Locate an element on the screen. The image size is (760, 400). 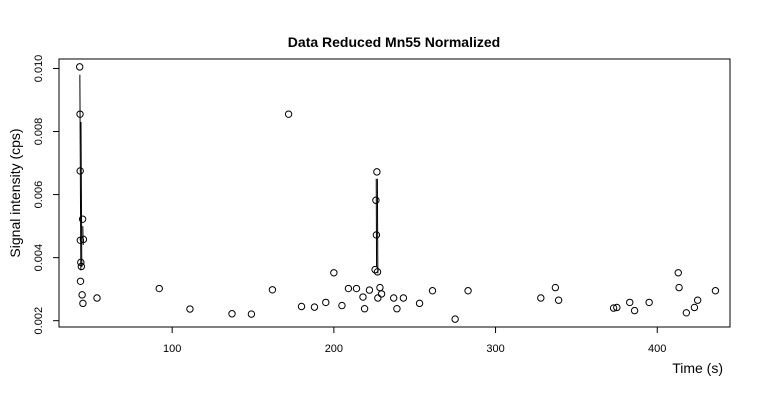
x-tick-label: 400 is located at coordinates (657, 349).